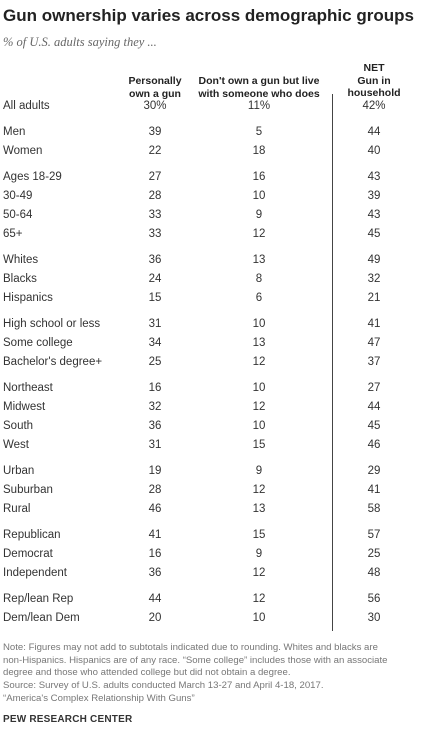 This screenshot has width=421, height=744. What do you see at coordinates (210, 135) in the screenshot?
I see `table-row: Men 39 5 44` at bounding box center [210, 135].